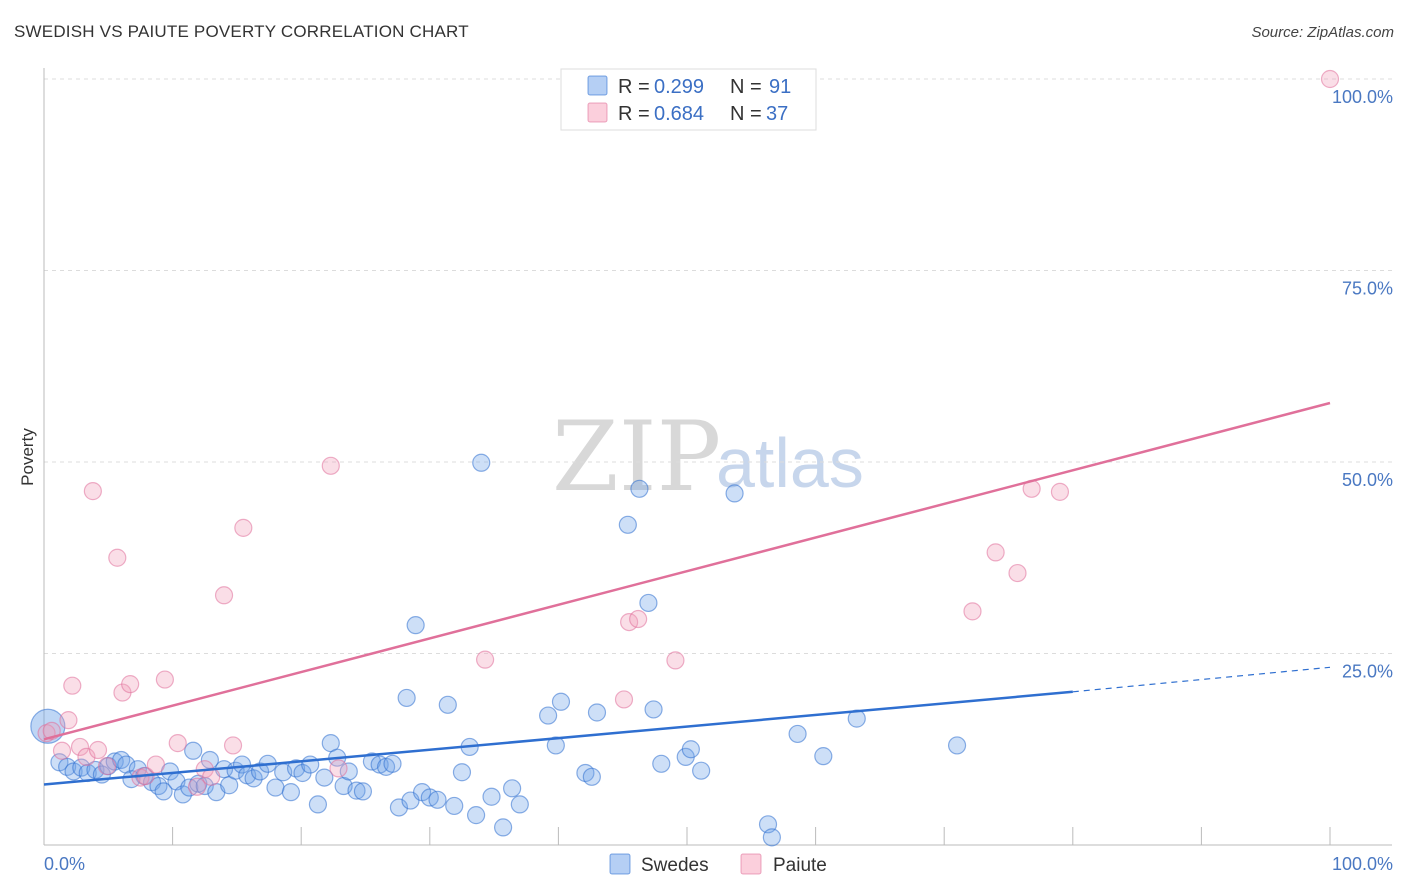 Image resolution: width=1406 pixels, height=892 pixels. Describe the element at coordinates (1367, 480) in the screenshot. I see `y-tick-label-1: 50.0%` at that location.